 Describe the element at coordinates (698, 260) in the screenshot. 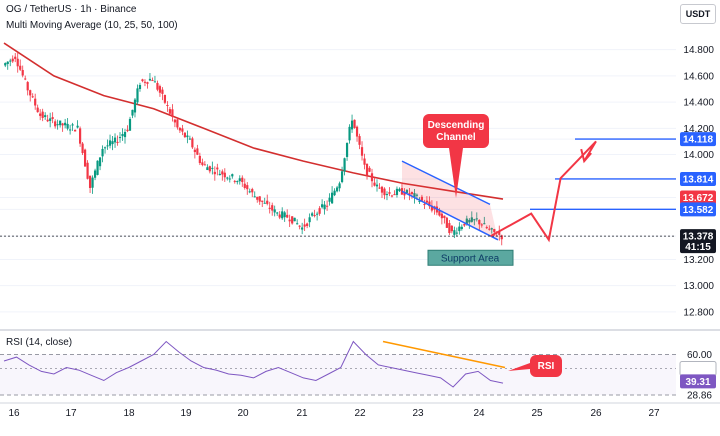

I see `price-tick-label: 13.200` at that location.